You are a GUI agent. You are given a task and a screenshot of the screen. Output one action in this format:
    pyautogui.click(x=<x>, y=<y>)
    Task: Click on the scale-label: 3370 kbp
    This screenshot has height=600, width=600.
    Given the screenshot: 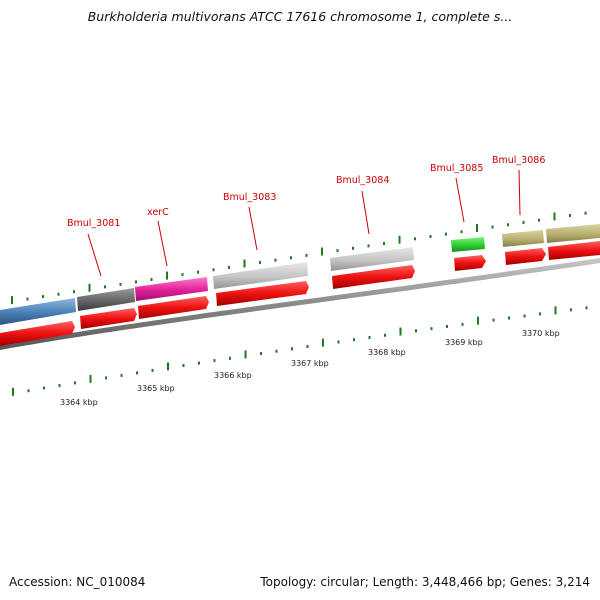 What is the action you would take?
    pyautogui.click(x=541, y=333)
    